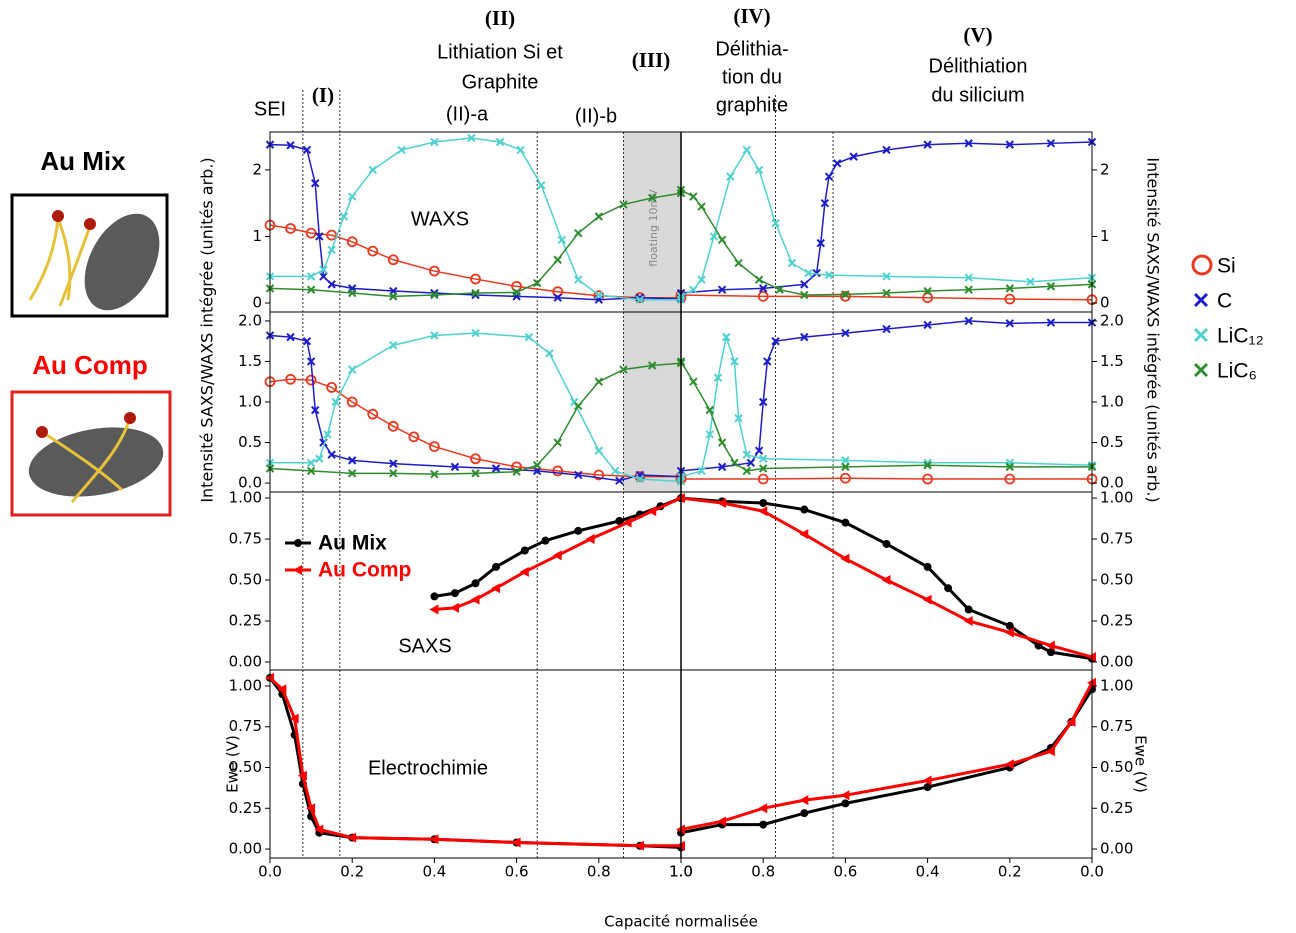 The image size is (1296, 933). What do you see at coordinates (1226, 266) in the screenshot?
I see `legend-label: Si` at bounding box center [1226, 266].